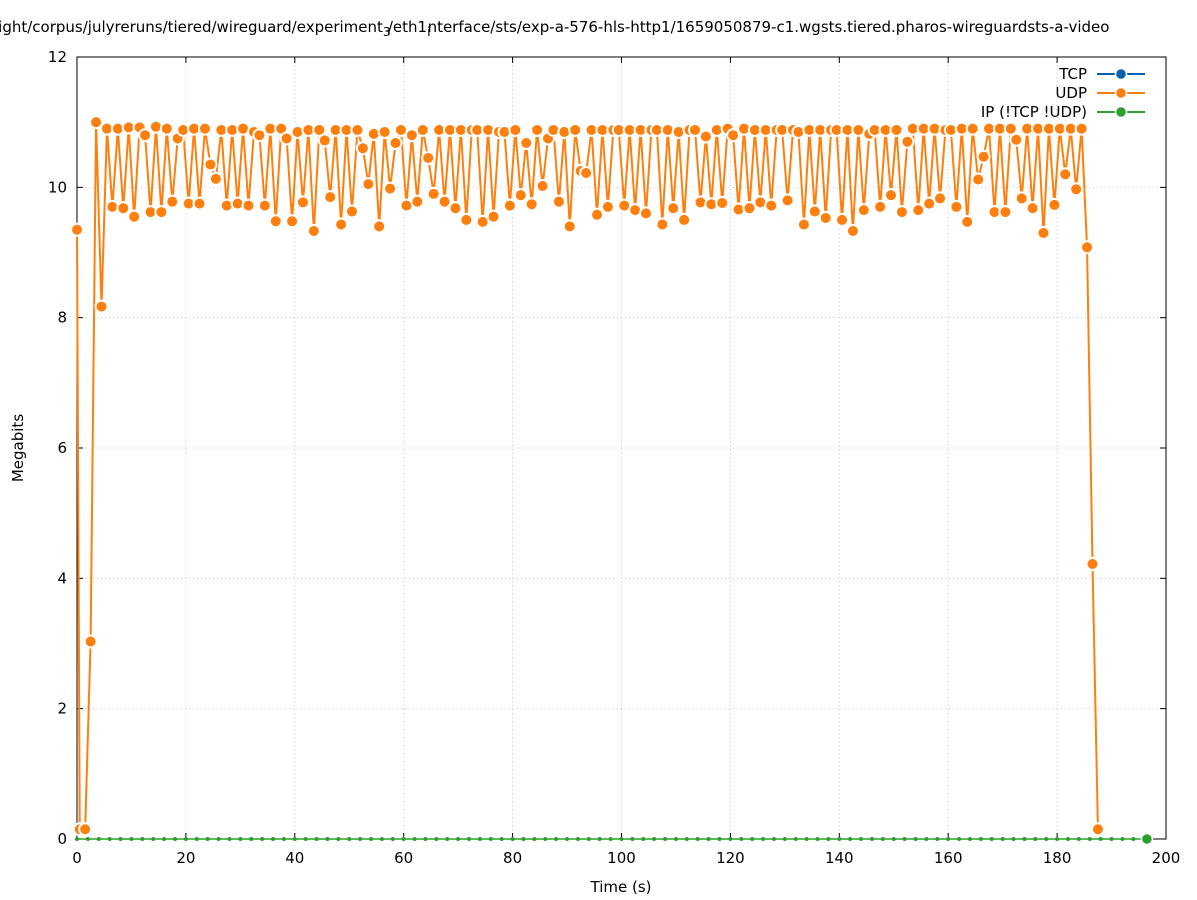 This screenshot has width=1197, height=900. Describe the element at coordinates (512, 858) in the screenshot. I see `x-tick-label: 80` at that location.